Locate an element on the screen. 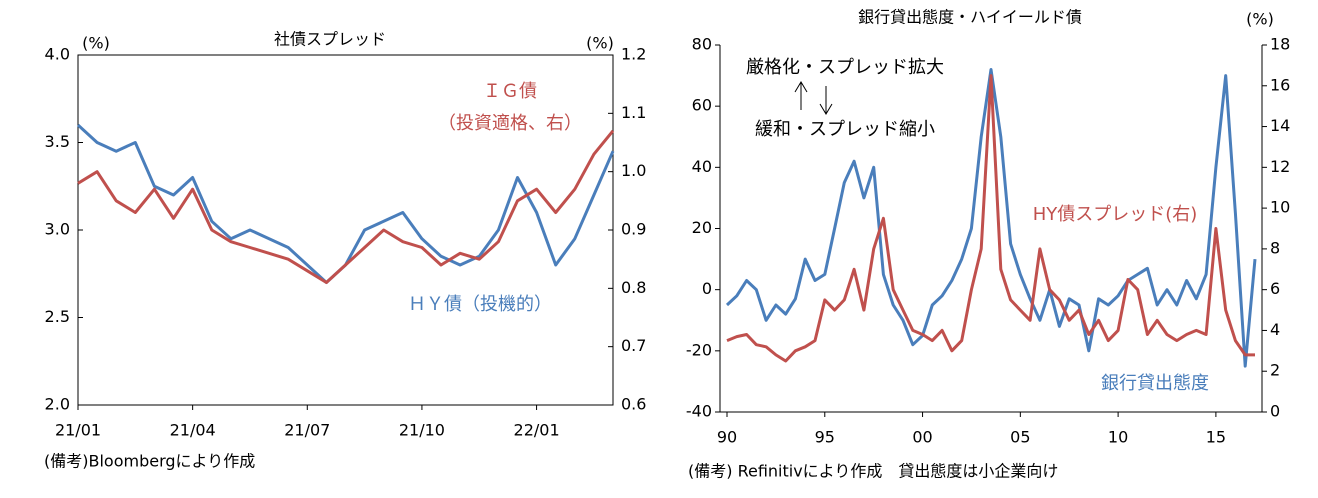  footnote: (備考) Refinitivにより作成 貸出態度は小企業向け is located at coordinates (873, 471).